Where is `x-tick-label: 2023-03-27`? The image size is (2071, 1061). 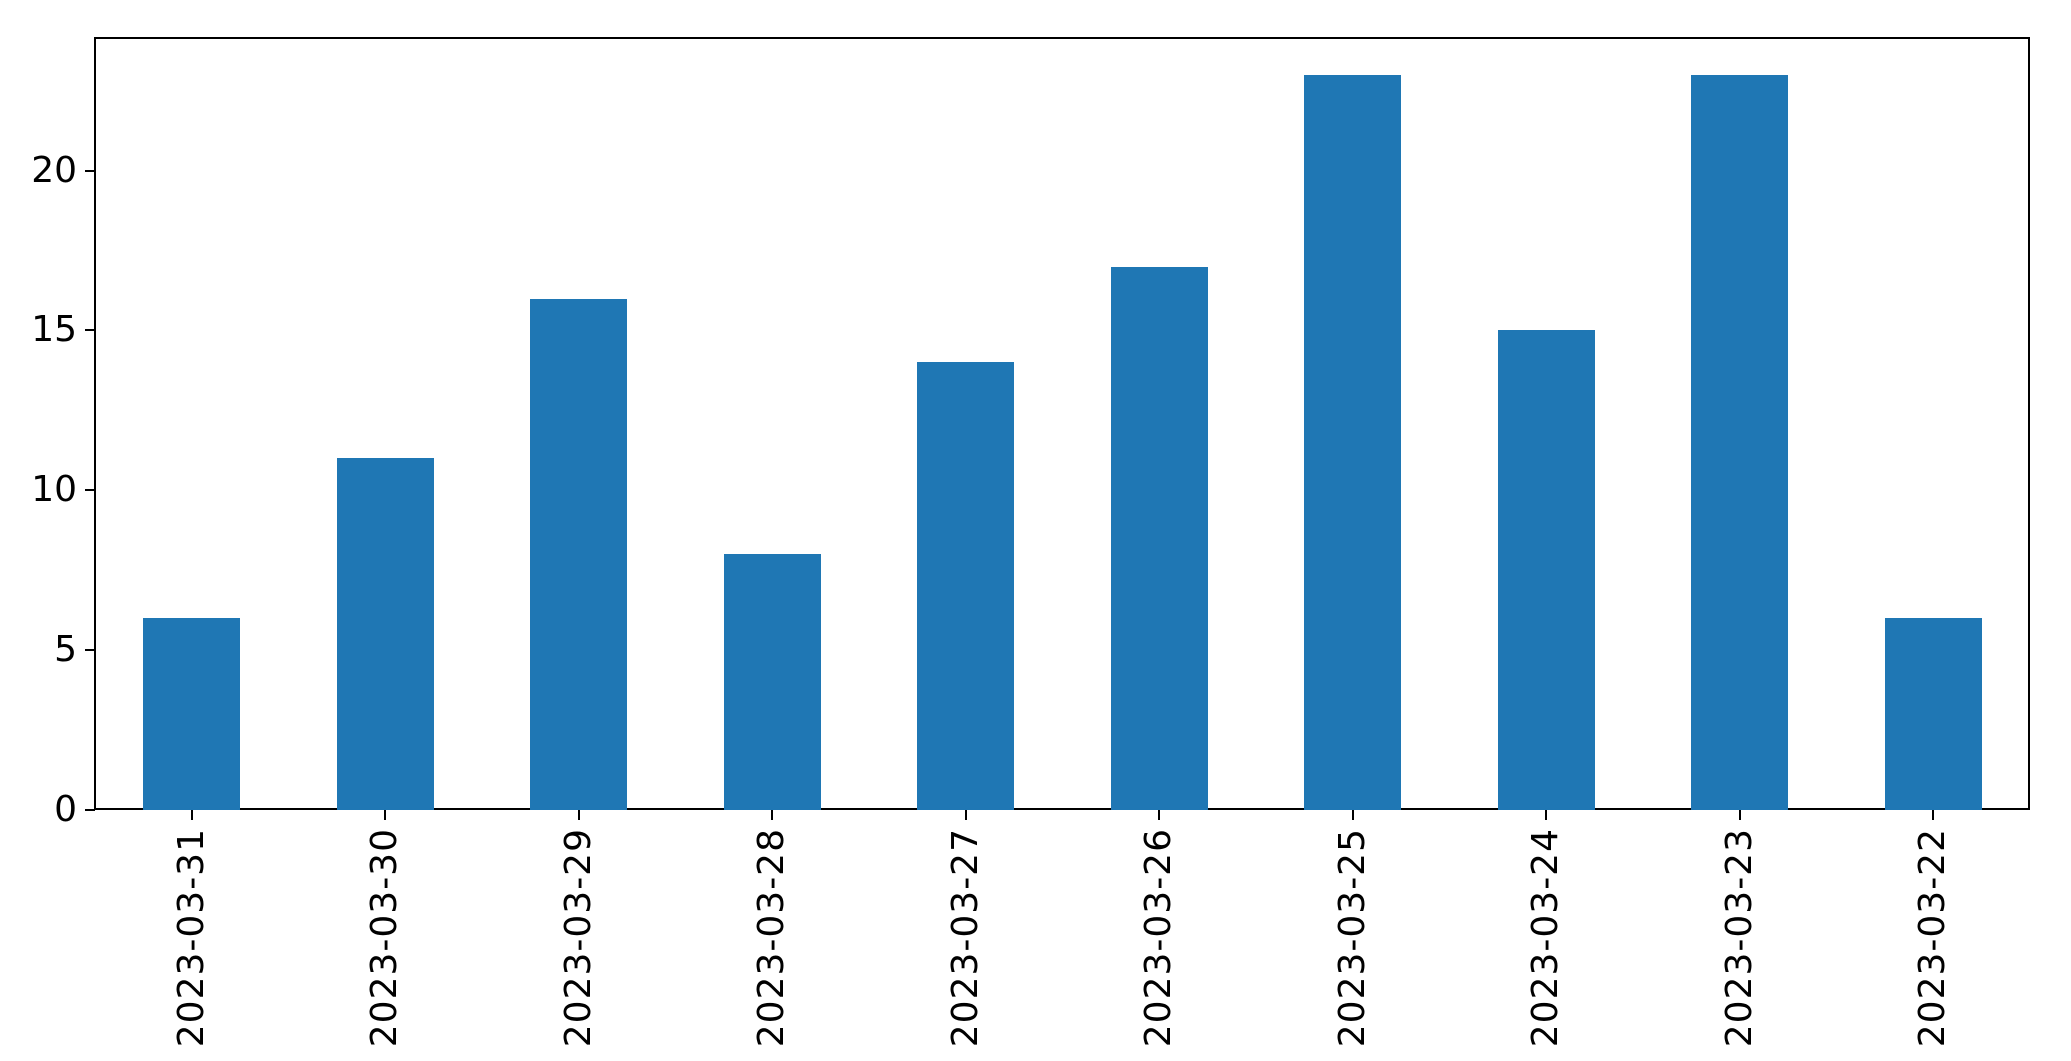
x-tick-label: 2023-03-27 is located at coordinates (965, 938).